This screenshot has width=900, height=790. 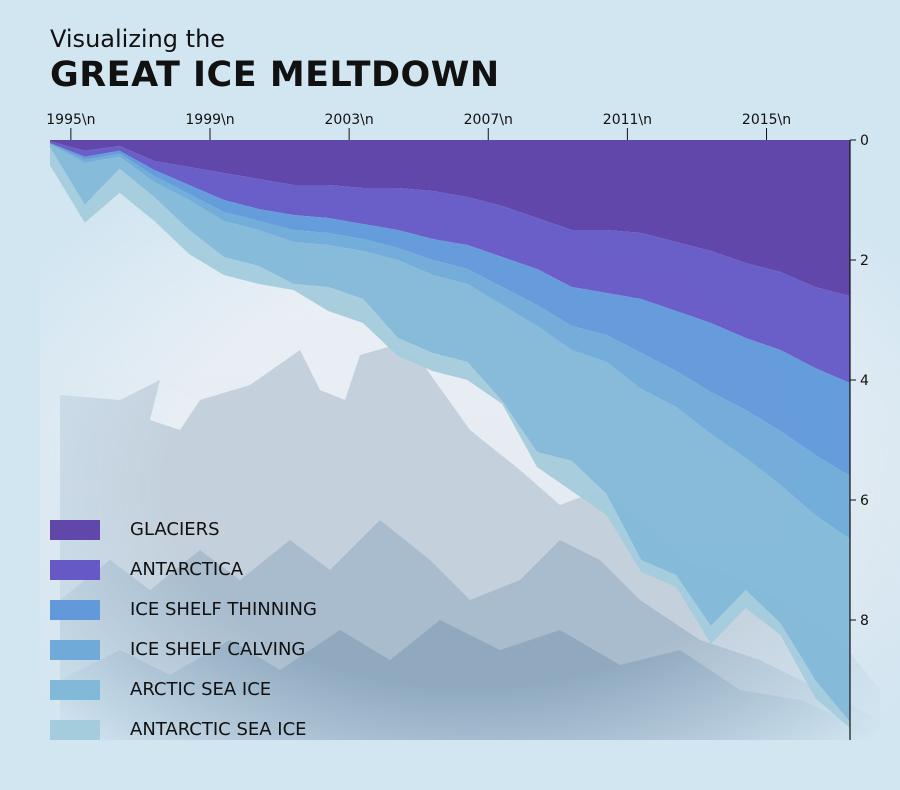 I want to click on y-tick-label: 8, so click(x=864, y=621).